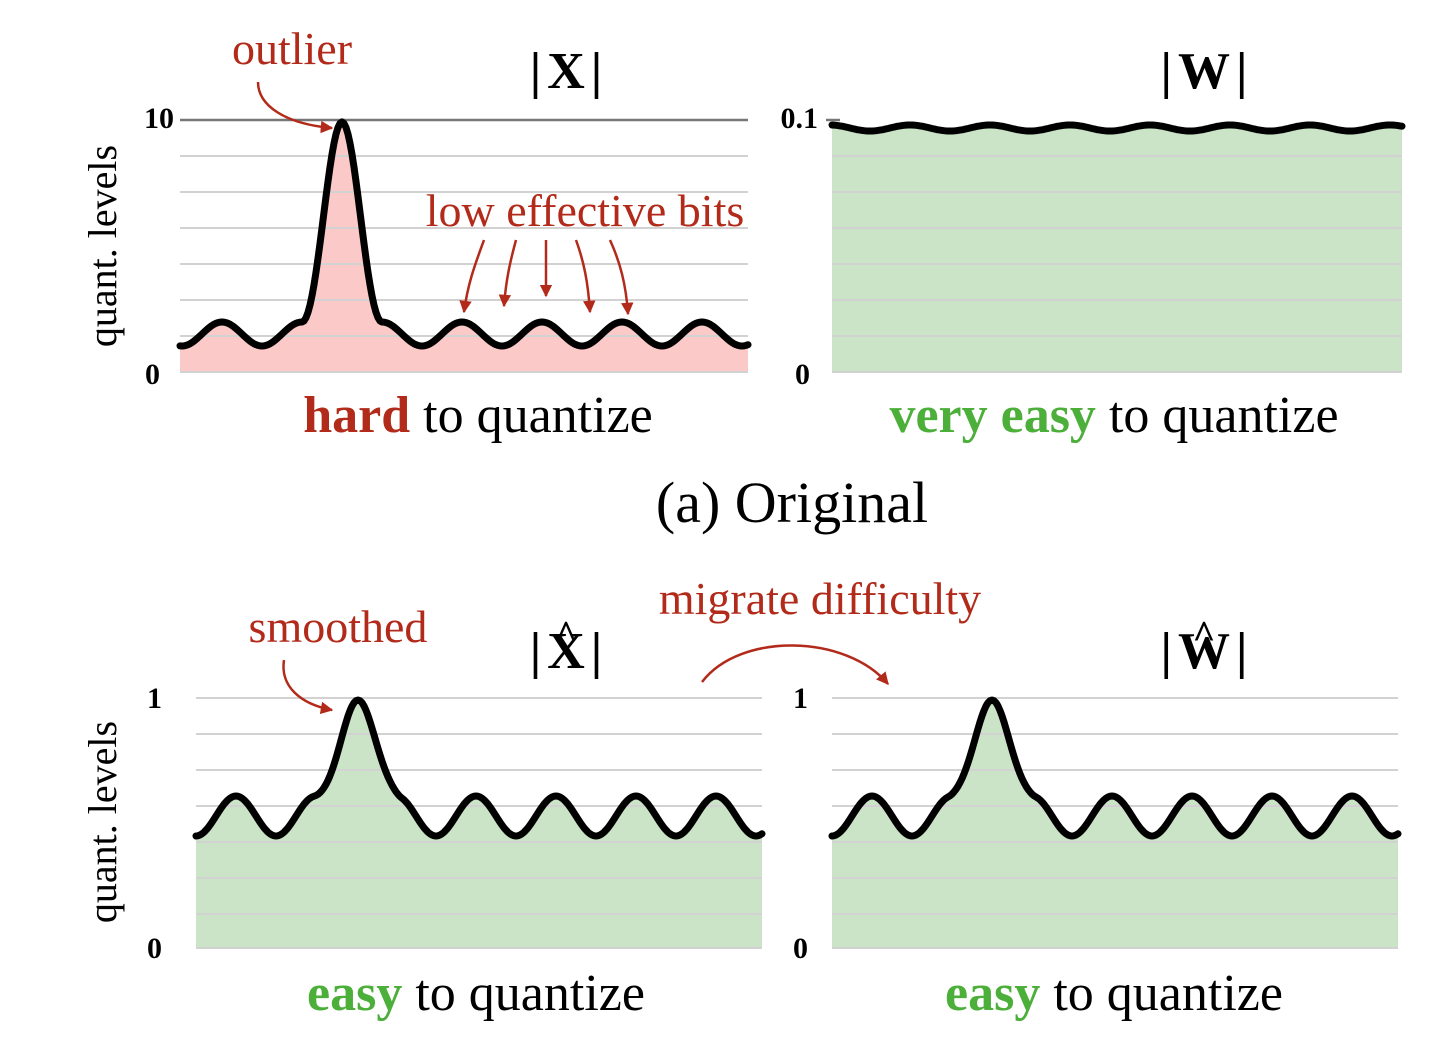 The height and width of the screenshot is (1044, 1454). Describe the element at coordinates (1114, 993) in the screenshot. I see `w-smoothed-caption: easy to quantize` at that location.